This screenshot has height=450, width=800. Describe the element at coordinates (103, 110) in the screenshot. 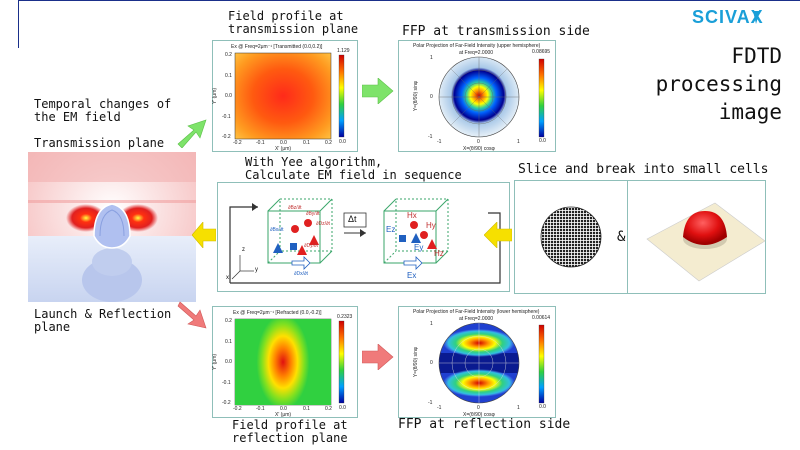

I see `caption-temporal-changes: Temporal changes of the EM field` at that location.